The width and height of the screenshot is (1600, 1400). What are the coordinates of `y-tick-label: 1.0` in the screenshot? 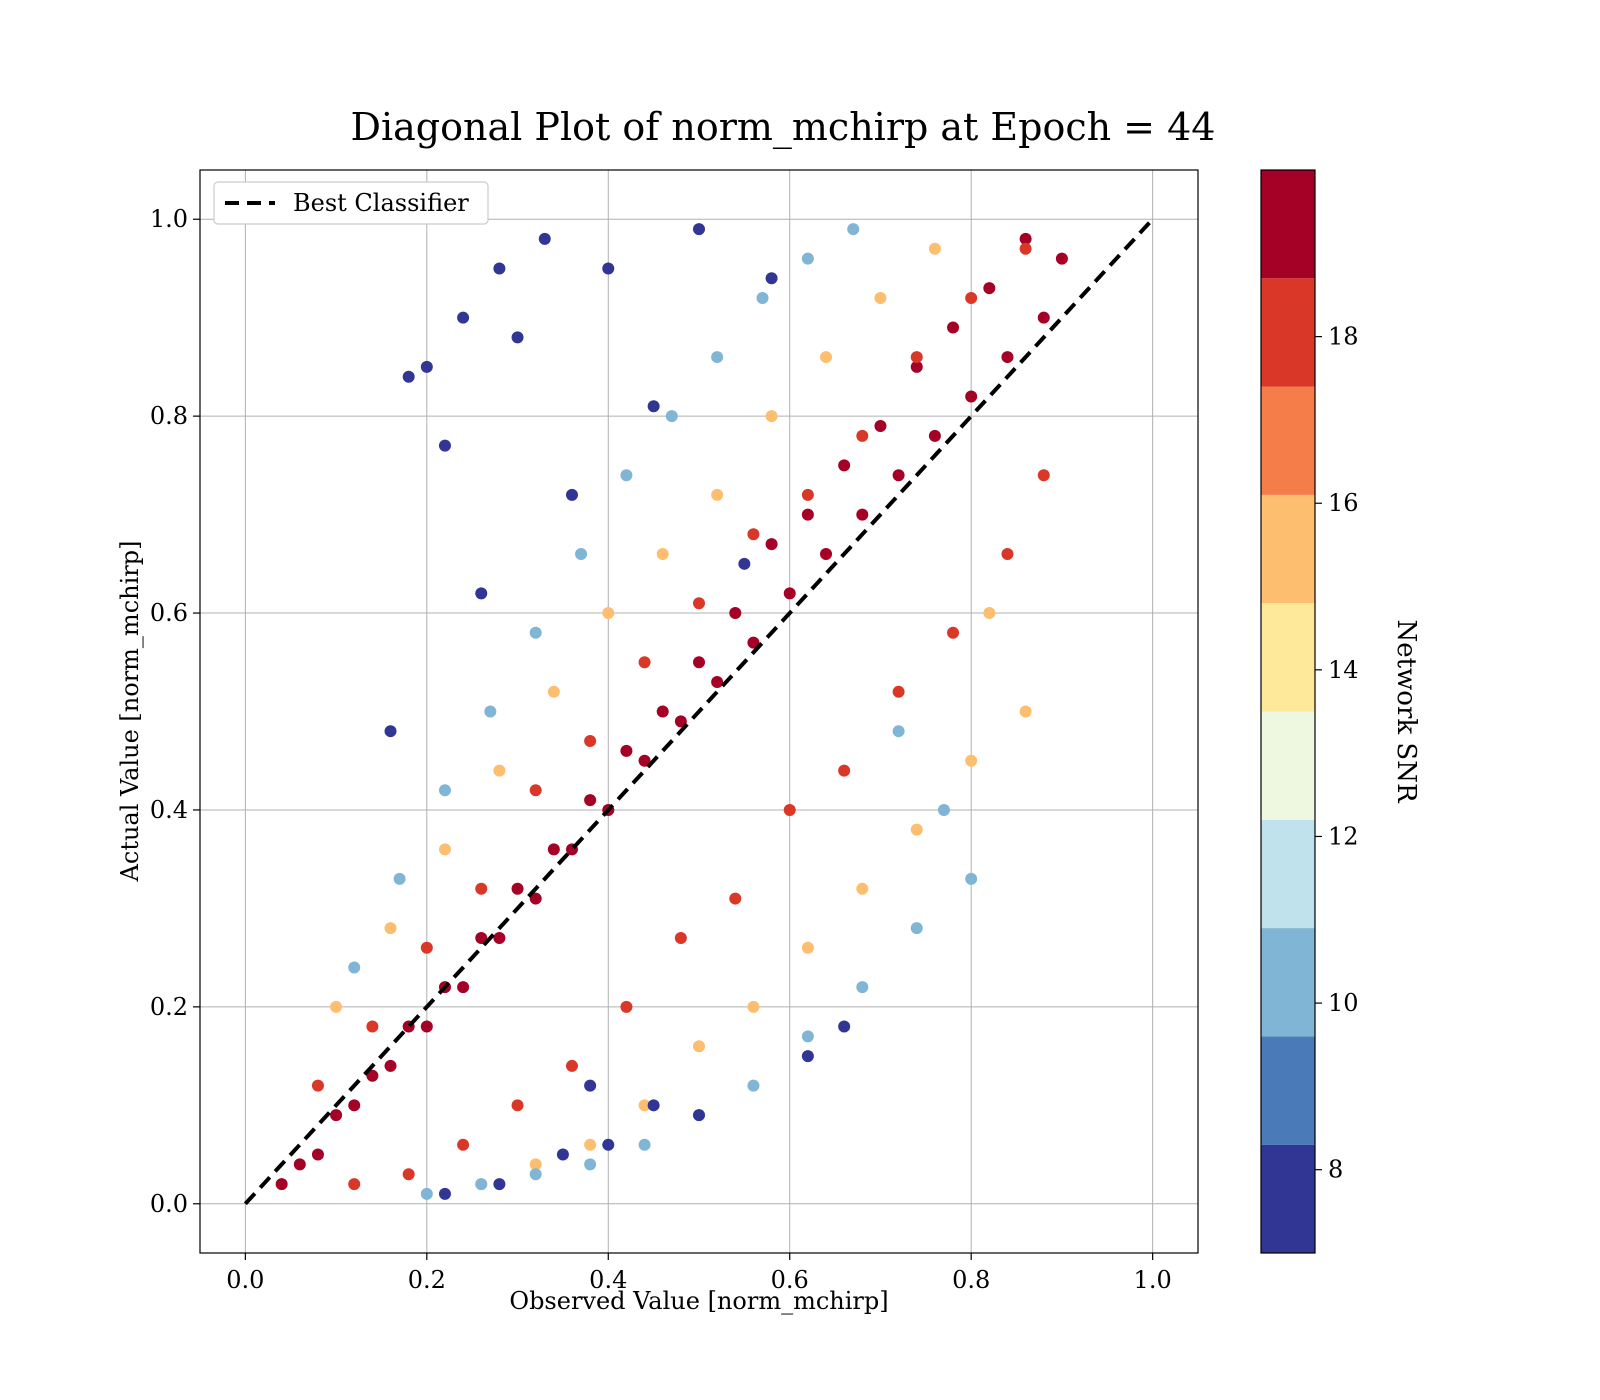 It's located at (169, 219).